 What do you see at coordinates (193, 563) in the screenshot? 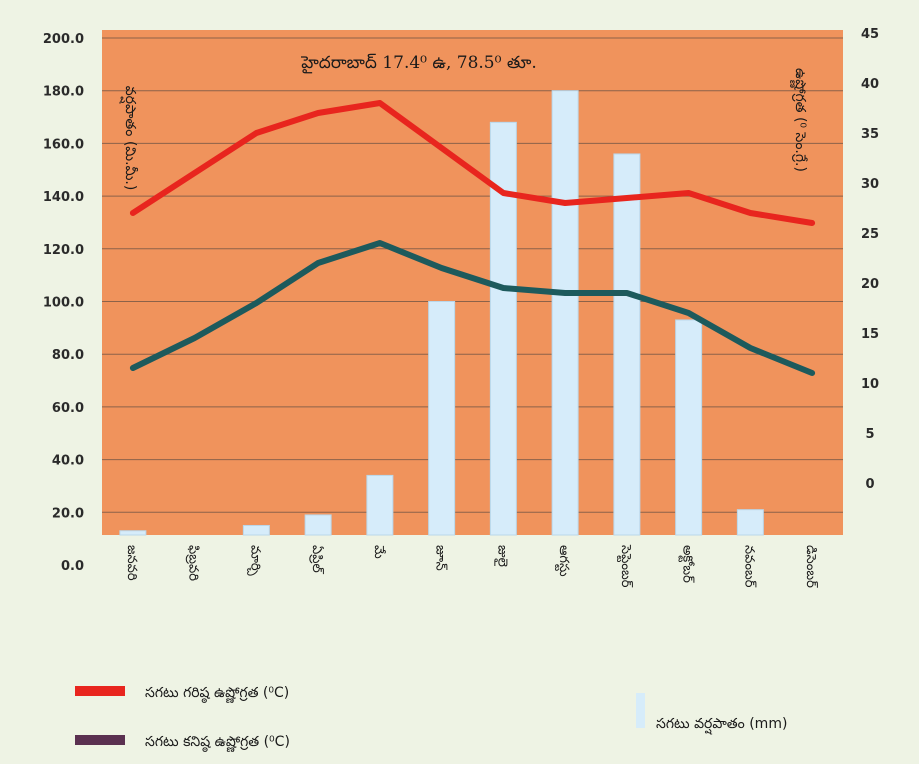
I see `month-label: ఫిబ్రవరి` at bounding box center [193, 563].